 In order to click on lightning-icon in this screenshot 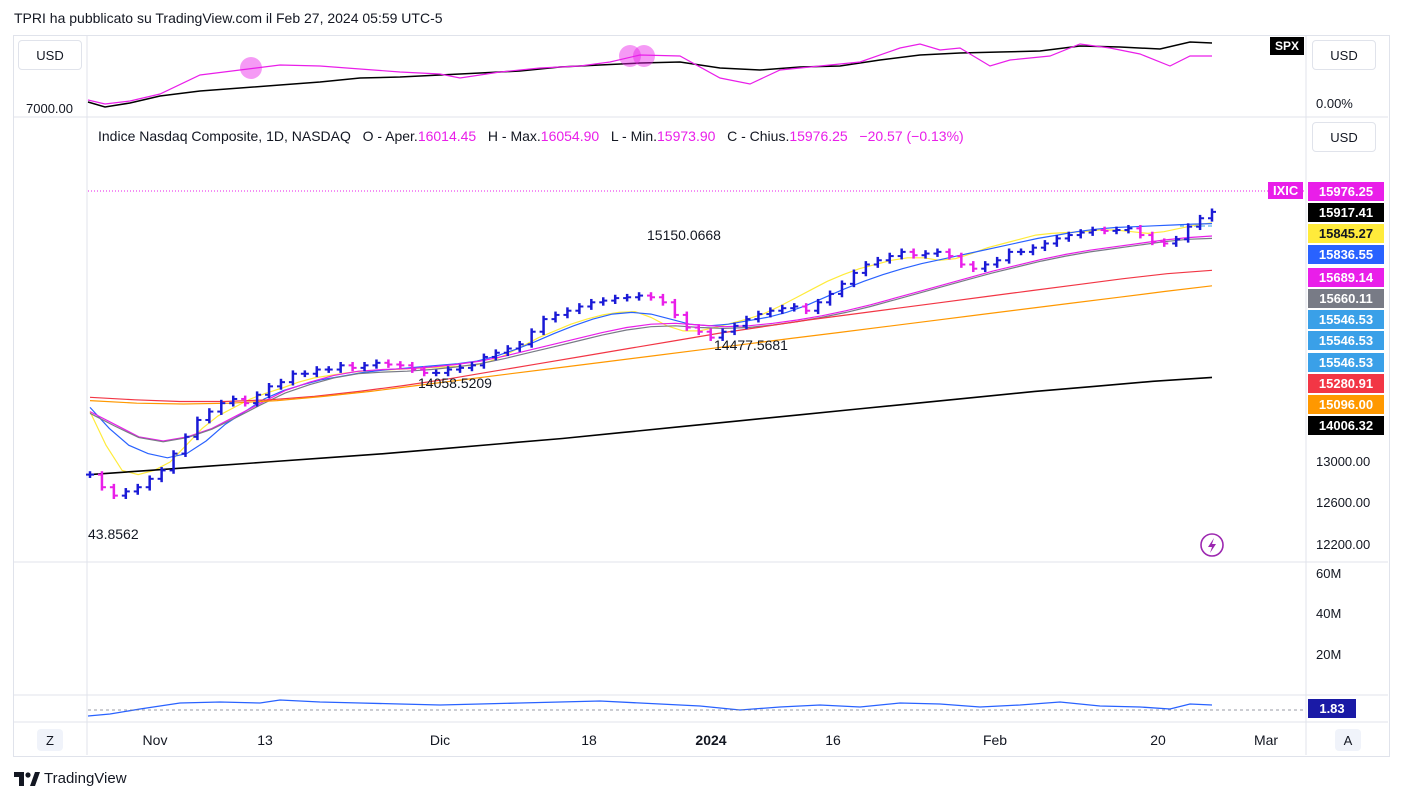, I will do `click(1212, 545)`.